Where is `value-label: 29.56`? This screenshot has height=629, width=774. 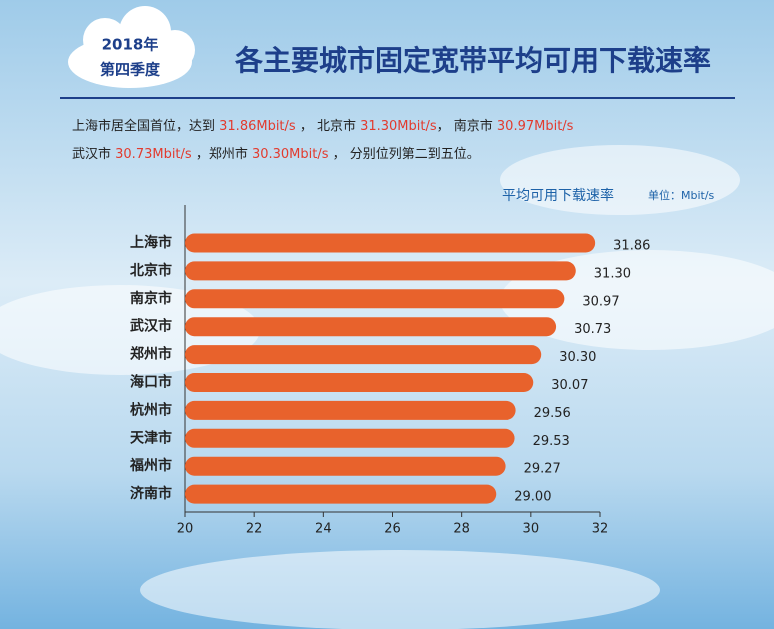 value-label: 29.56 is located at coordinates (552, 413).